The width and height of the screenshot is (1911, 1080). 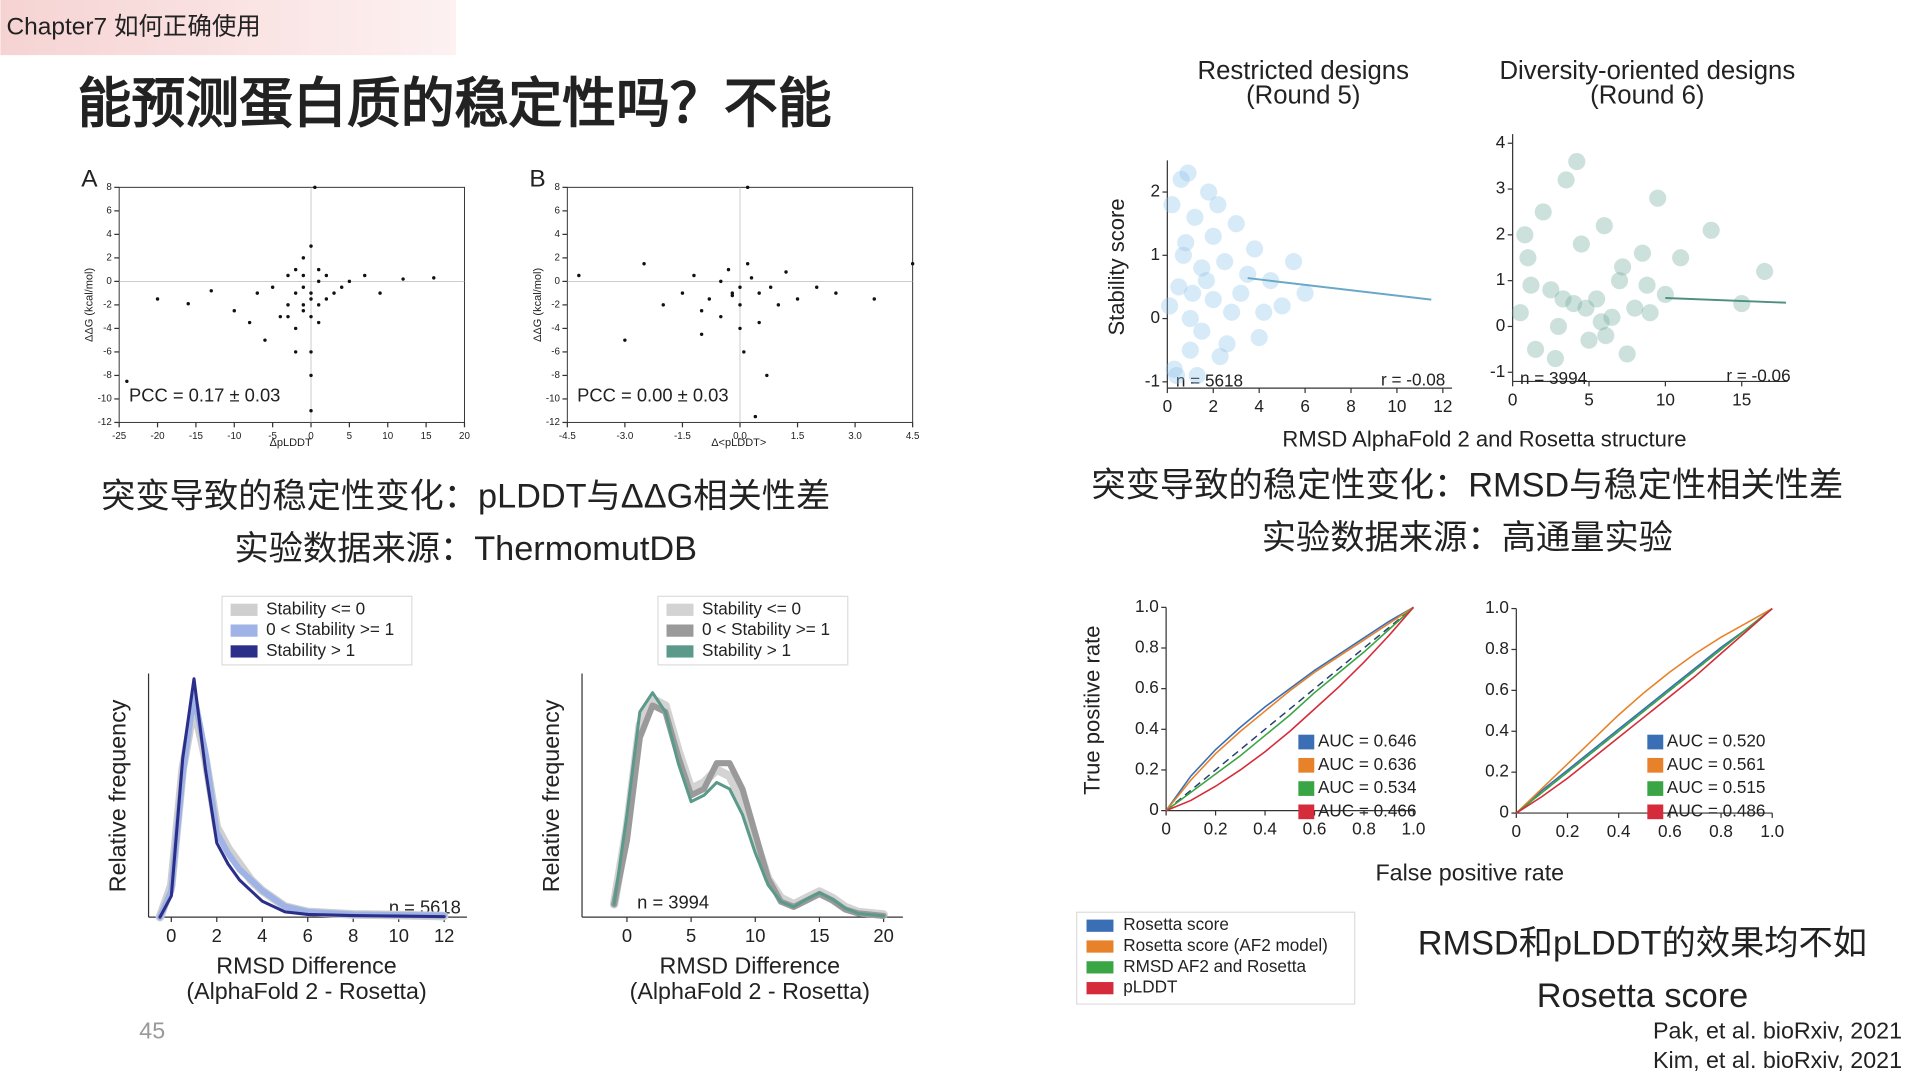 What do you see at coordinates (465, 496) in the screenshot?
I see `caption: 突变导致的稳定性变化：pLDDT与ΔΔG相关性差` at bounding box center [465, 496].